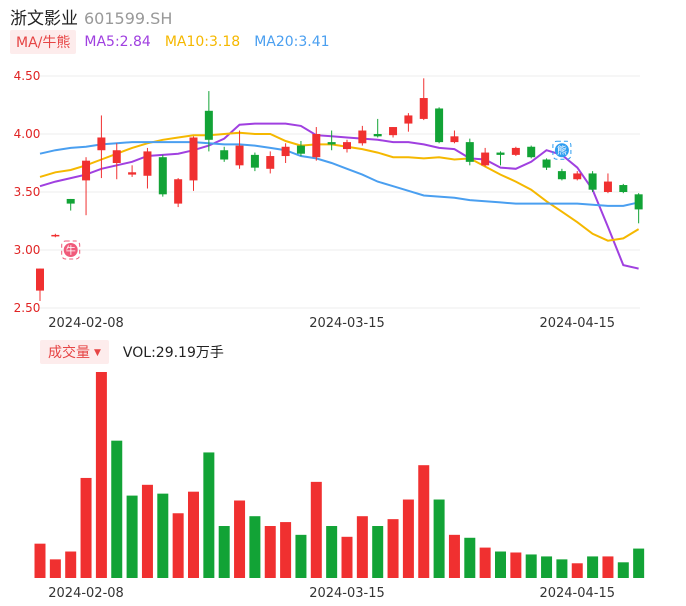  What do you see at coordinates (86, 323) in the screenshot?
I see `x-tick-label: 2024-02-08` at bounding box center [86, 323].